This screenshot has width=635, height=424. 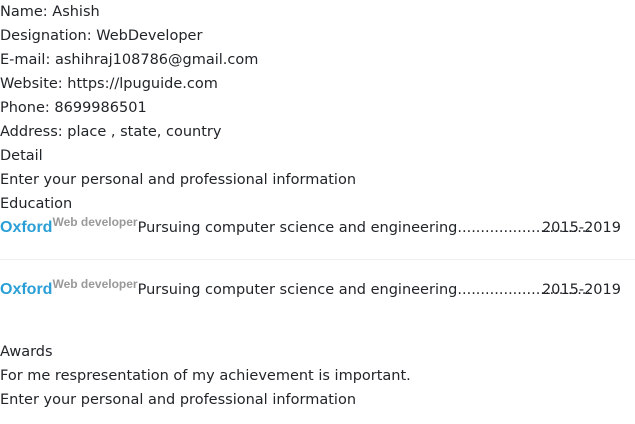 I want to click on education-heading: Education, so click(x=36, y=204).